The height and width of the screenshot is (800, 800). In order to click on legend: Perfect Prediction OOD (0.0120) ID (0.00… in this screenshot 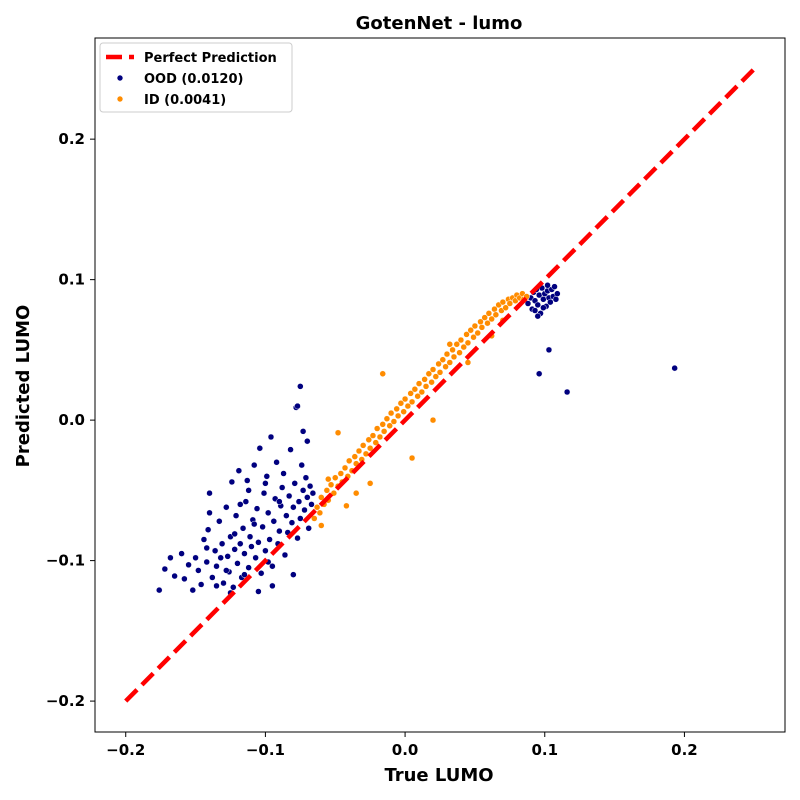, I will do `click(196, 77)`.